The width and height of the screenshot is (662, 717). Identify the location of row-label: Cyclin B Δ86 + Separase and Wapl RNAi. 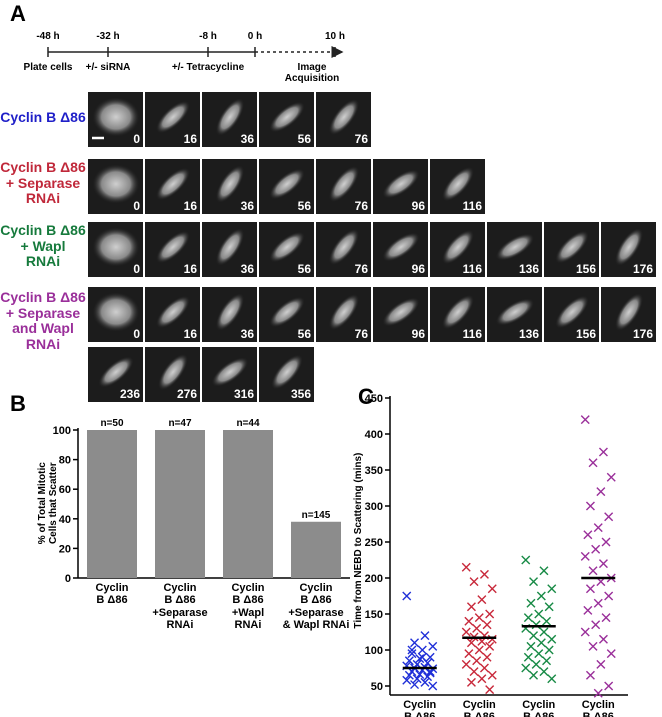
(43, 321).